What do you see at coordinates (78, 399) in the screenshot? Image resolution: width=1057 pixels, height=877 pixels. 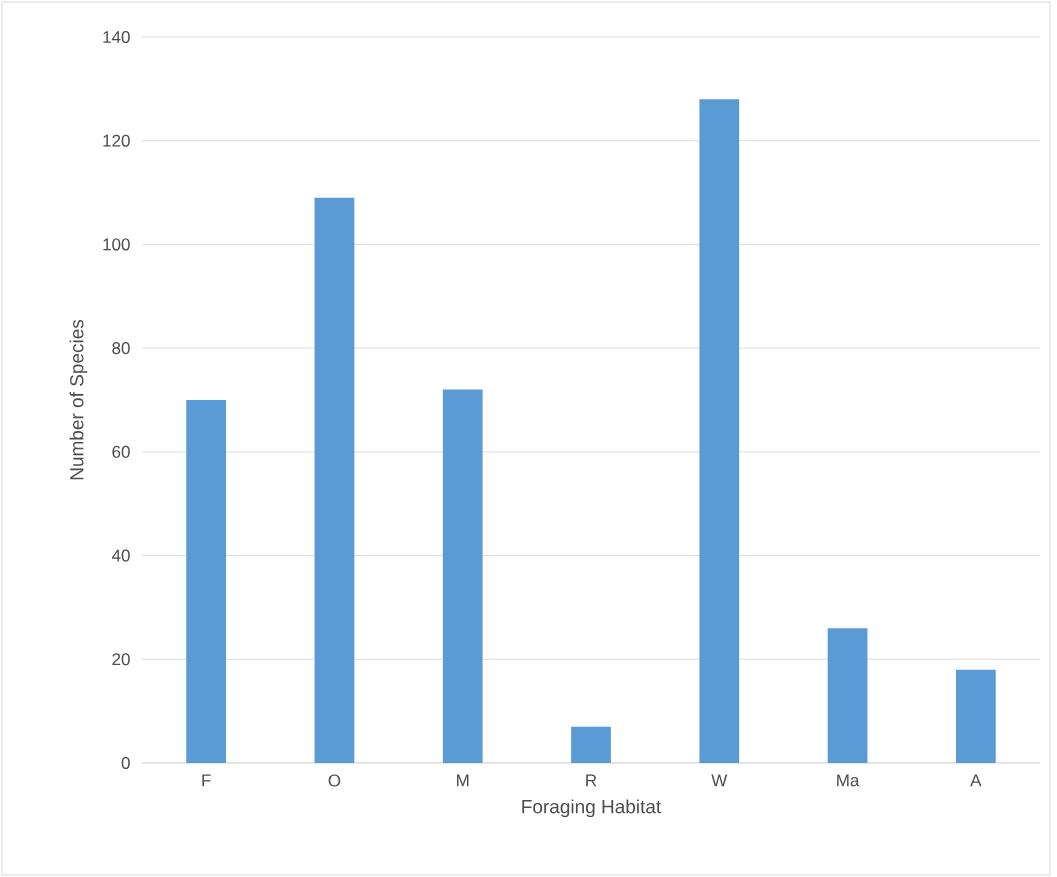 I see `y-axis-title: Number of Species` at bounding box center [78, 399].